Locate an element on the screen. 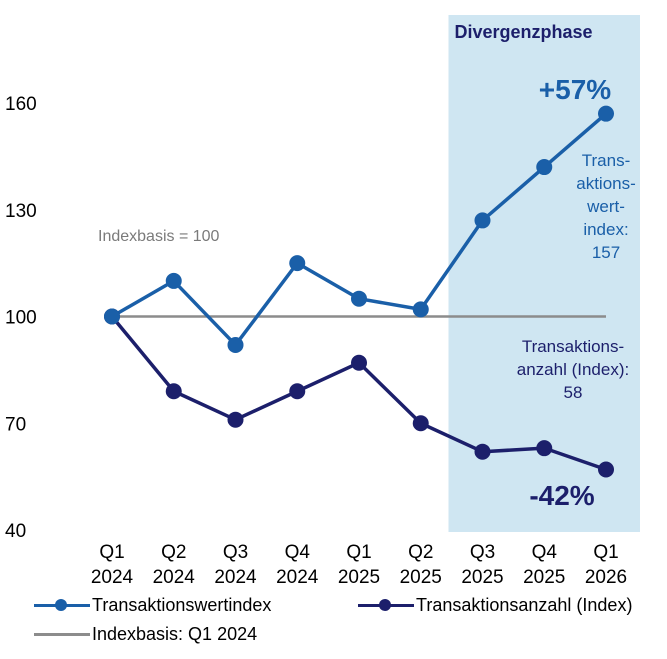  legend-label-anzahl: Transaktionsanzahl (Index) is located at coordinates (524, 604).